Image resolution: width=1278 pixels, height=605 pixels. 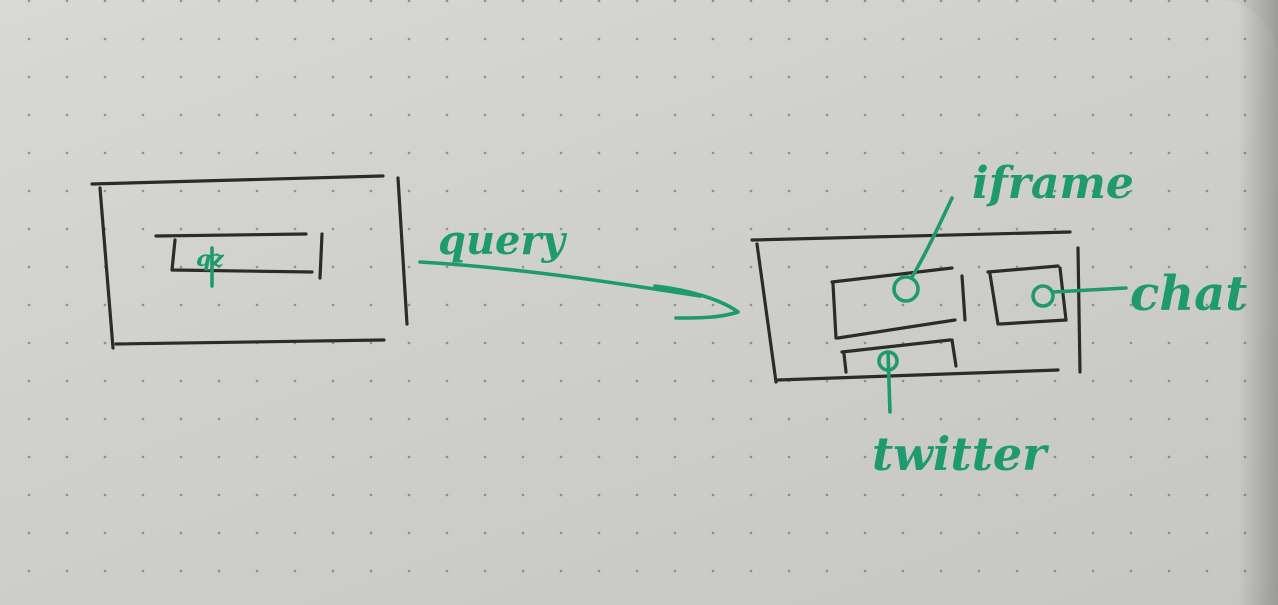 I want to click on chat-panel, so click(x=1057, y=295).